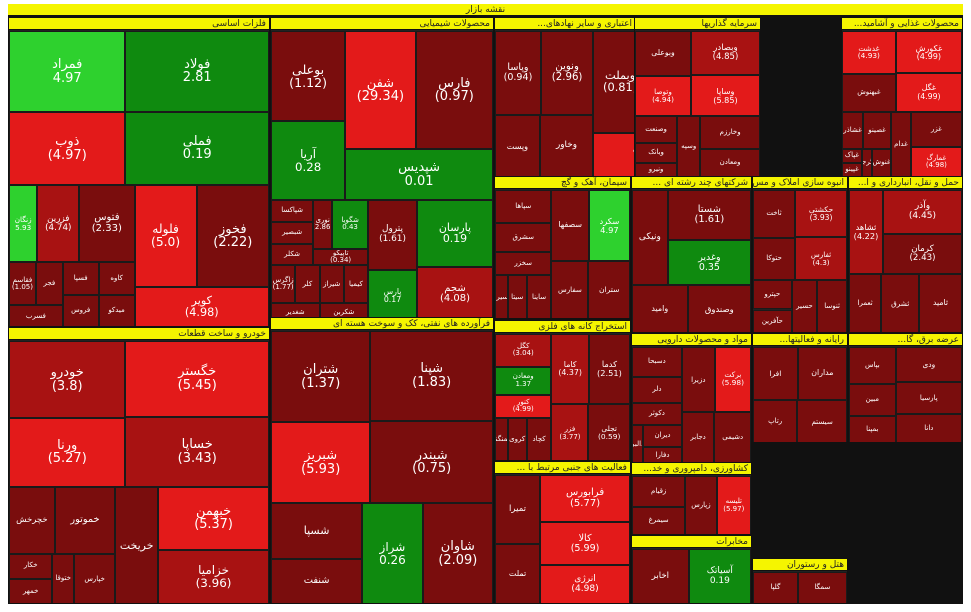 This screenshot has height=612, width=971. Describe the element at coordinates (822, 420) in the screenshot. I see `treemap-tile: سیستم` at that location.